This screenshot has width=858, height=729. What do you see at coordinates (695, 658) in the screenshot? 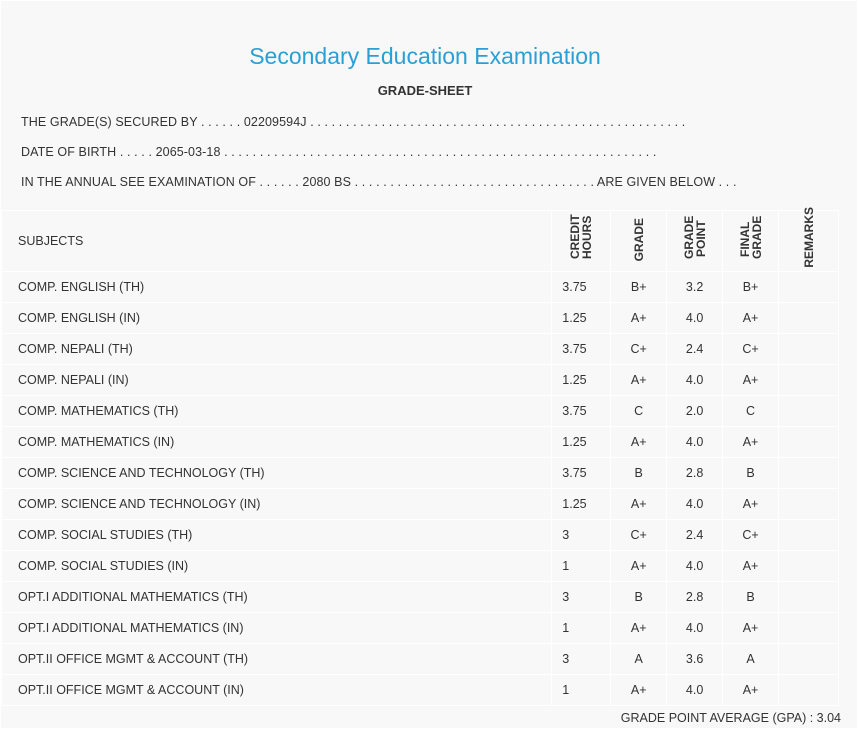
I see `grade-point-cell: 3.6` at bounding box center [695, 658].